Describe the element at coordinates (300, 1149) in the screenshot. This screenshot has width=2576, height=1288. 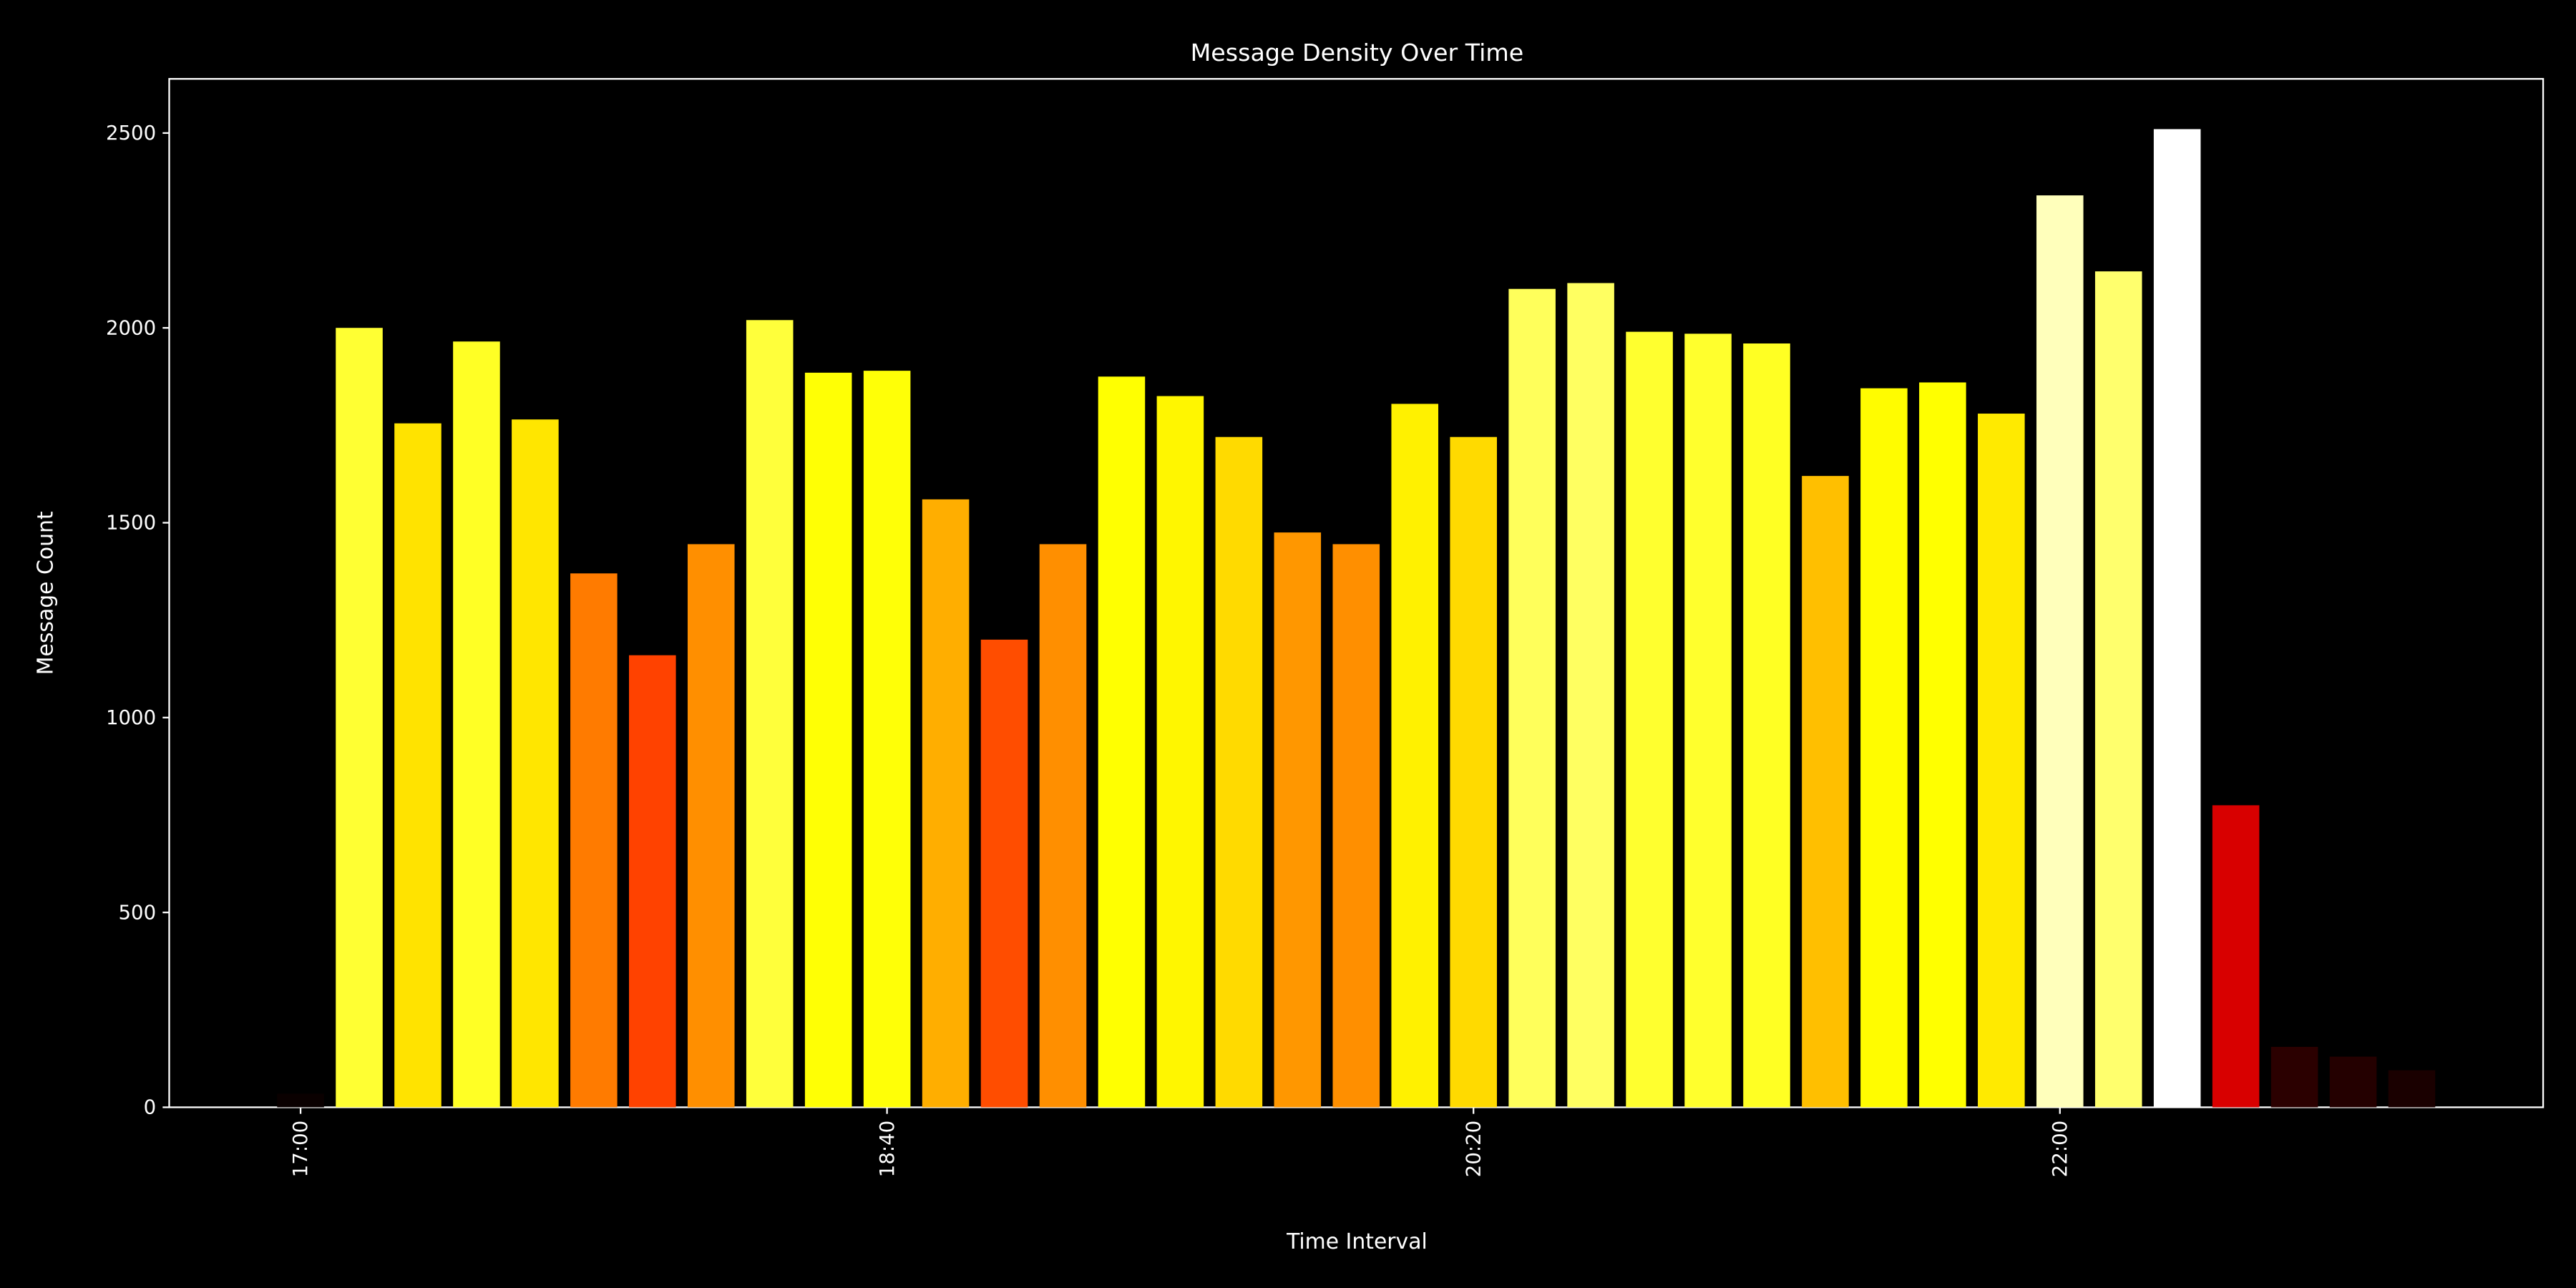
I see `x-tick-label: 17:00` at that location.